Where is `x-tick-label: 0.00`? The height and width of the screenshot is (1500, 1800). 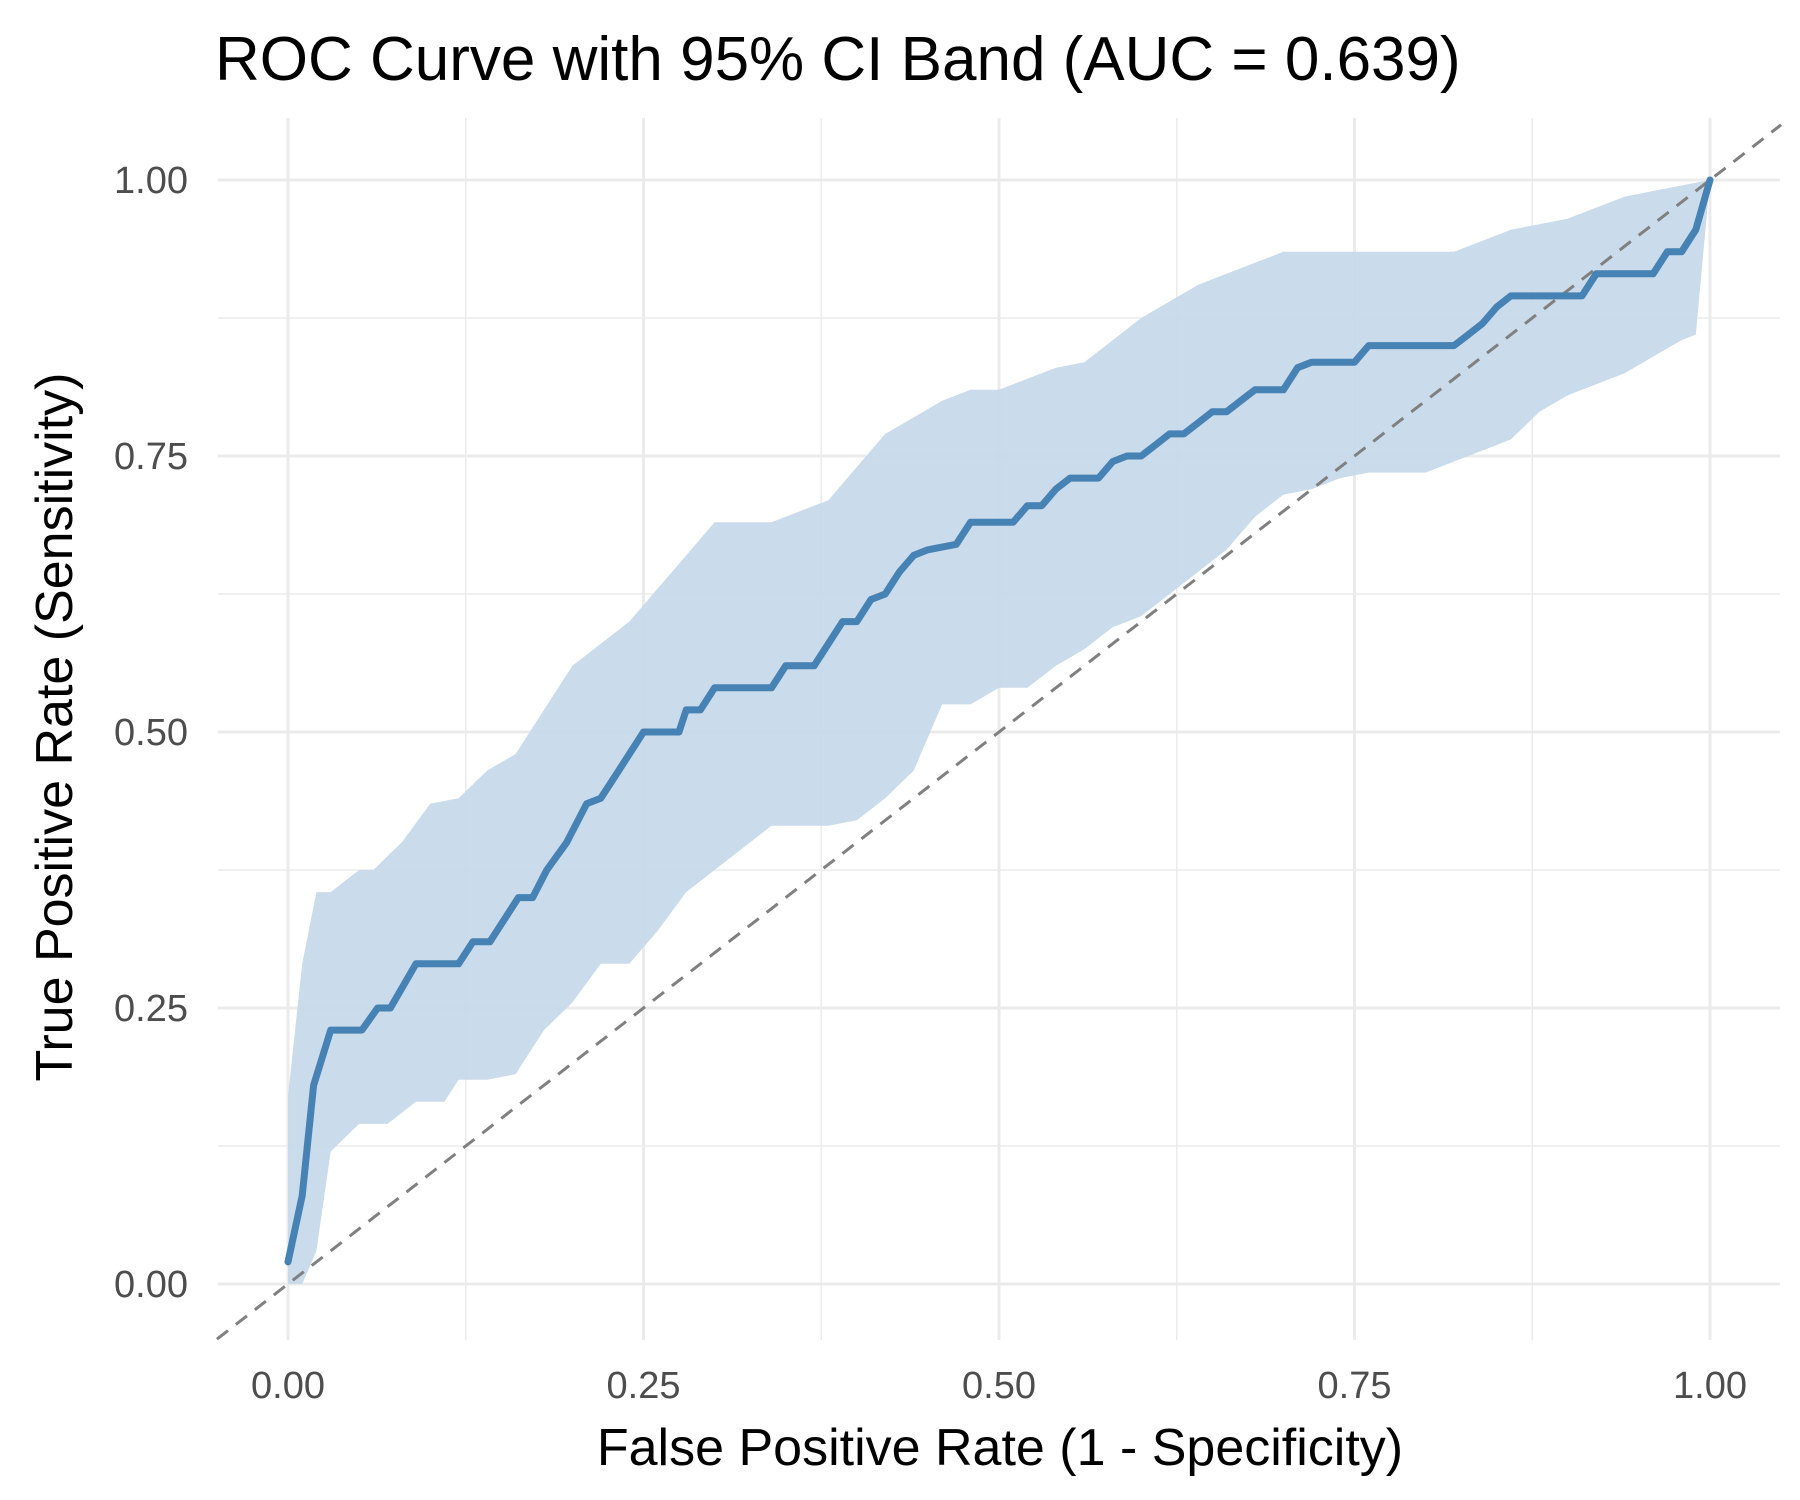 x-tick-label: 0.00 is located at coordinates (288, 1386).